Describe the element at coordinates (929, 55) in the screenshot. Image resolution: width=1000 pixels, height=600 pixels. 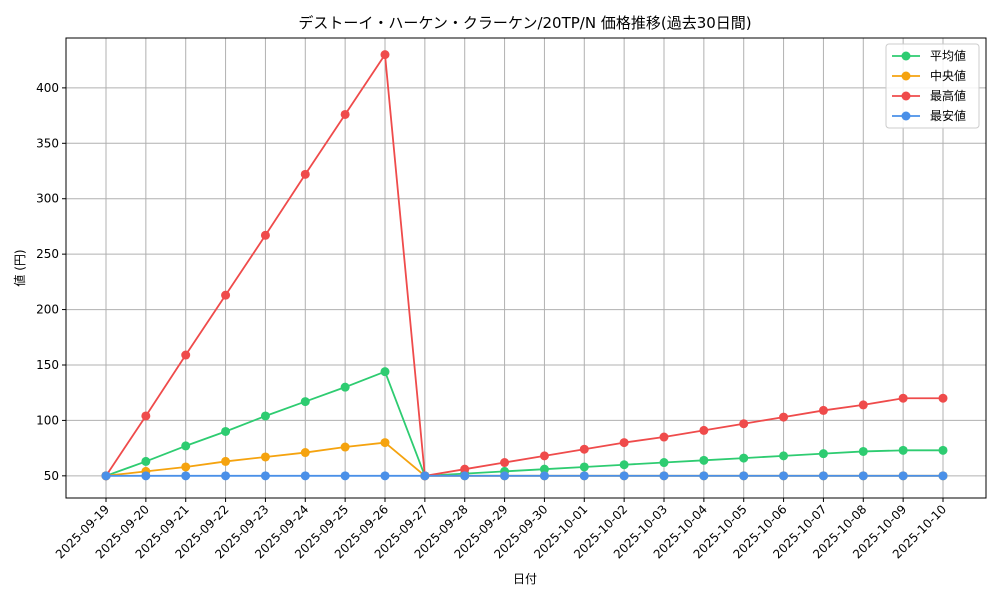
I see `legend-item: 平均値` at that location.